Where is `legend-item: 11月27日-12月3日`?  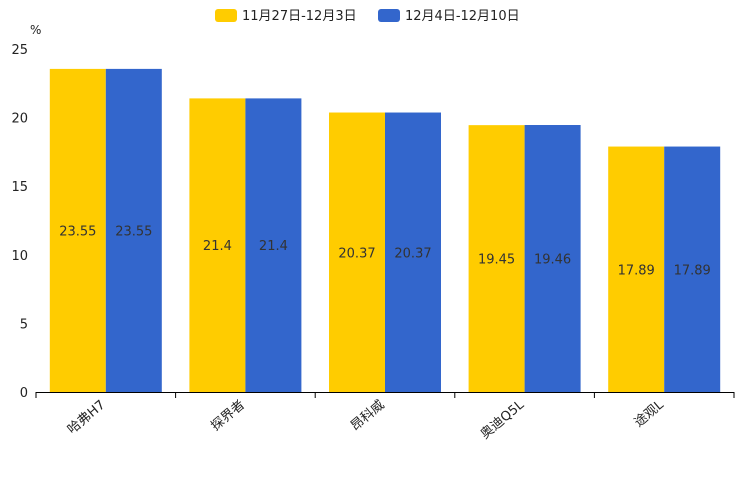 legend-item: 11月27日-12月3日 is located at coordinates (286, 16).